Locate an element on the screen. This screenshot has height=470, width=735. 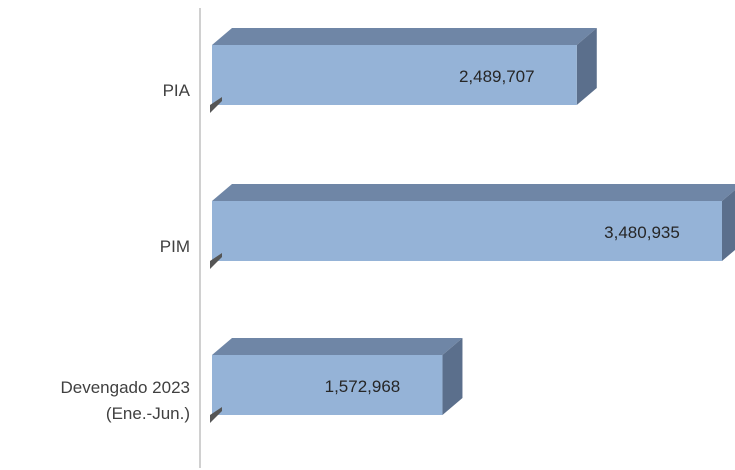
value-label: 3,480,935 is located at coordinates (642, 232).